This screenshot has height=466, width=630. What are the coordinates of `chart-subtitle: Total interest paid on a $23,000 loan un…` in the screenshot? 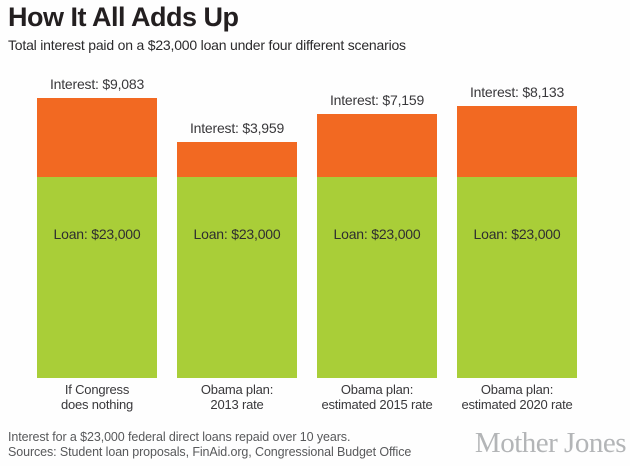 It's located at (207, 45).